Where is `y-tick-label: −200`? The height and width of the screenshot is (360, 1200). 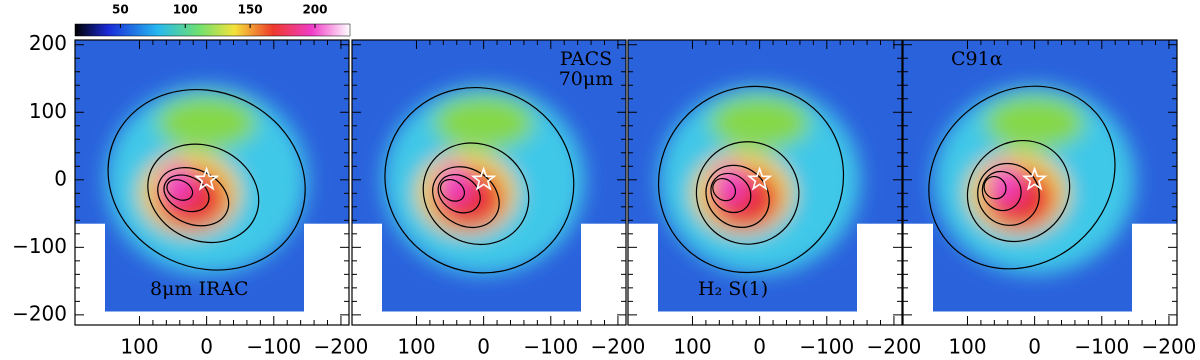 y-tick-label: −200 is located at coordinates (39, 313).